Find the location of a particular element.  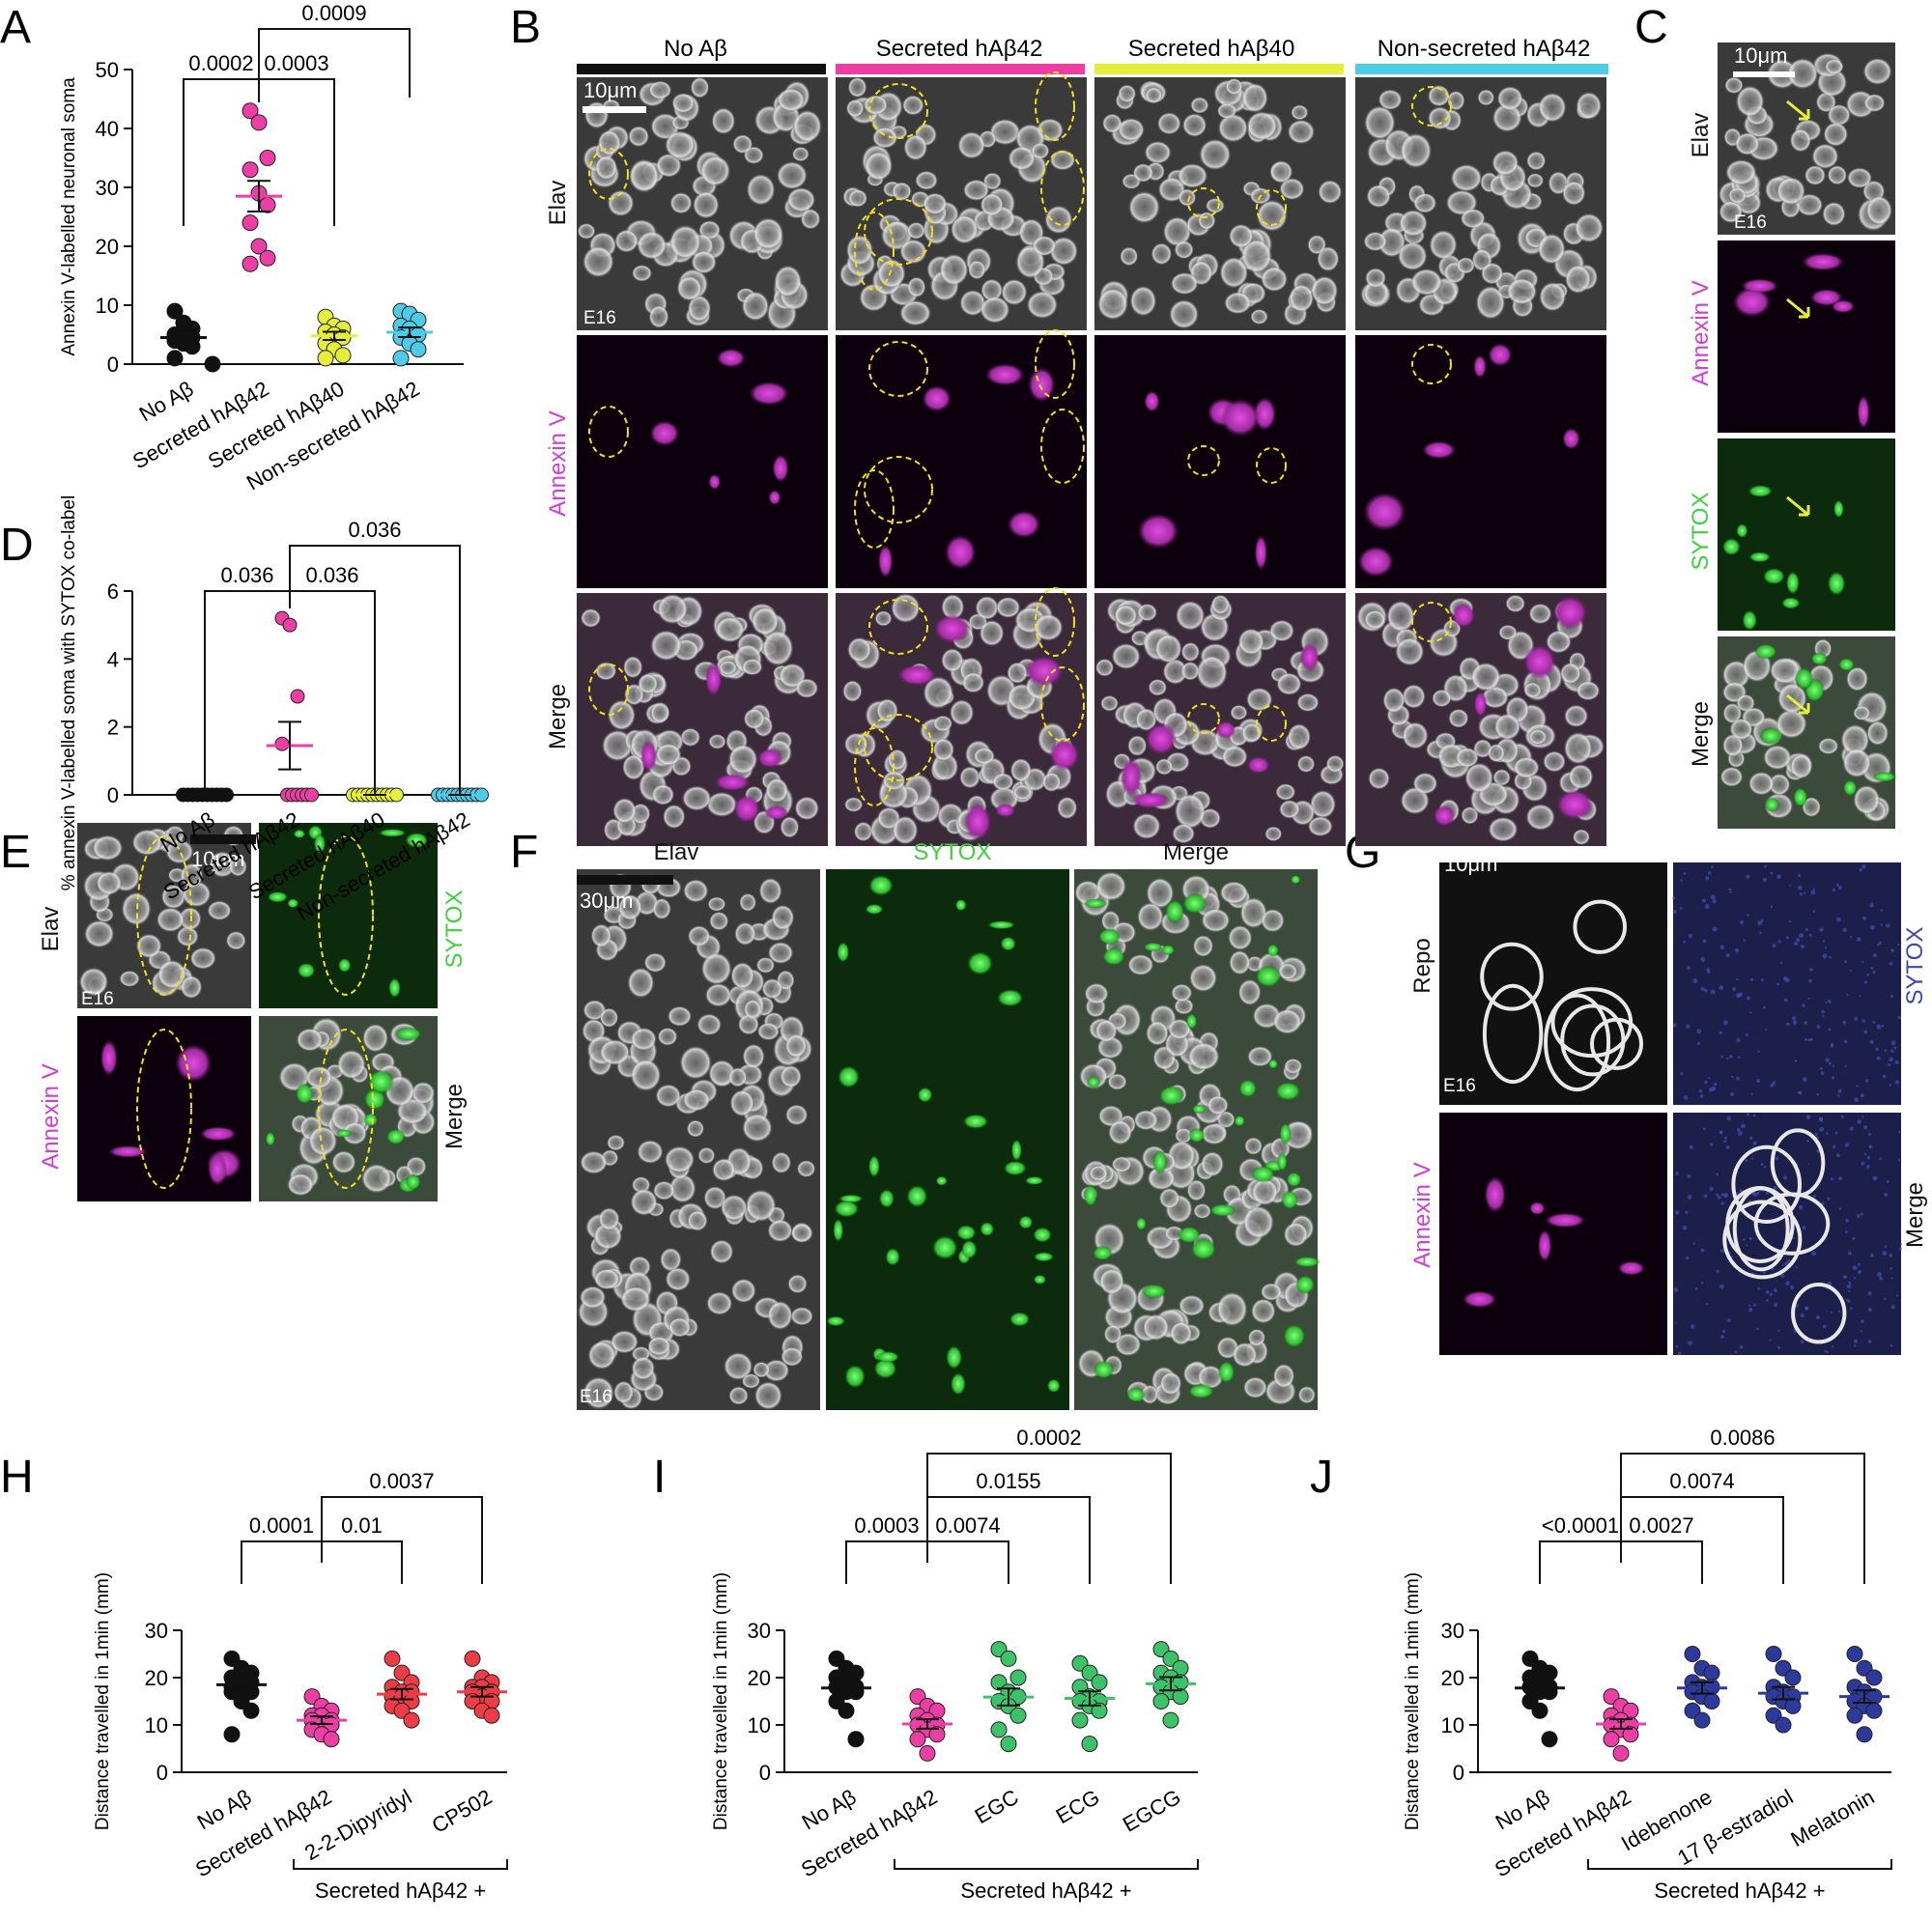

p-value-label: 0.0001 is located at coordinates (281, 1525).